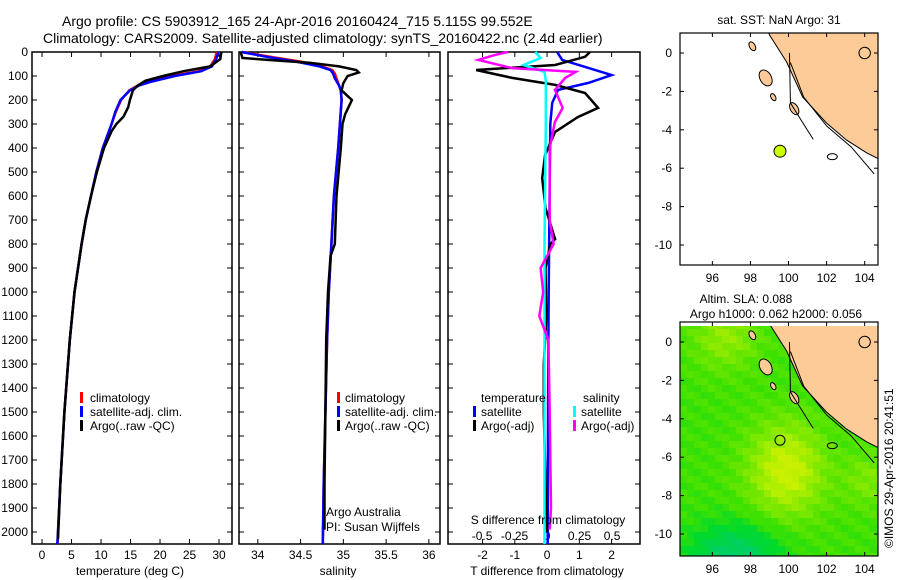 The image size is (900, 580). What do you see at coordinates (482, 536) in the screenshot?
I see `s-tick-label: -0.5` at bounding box center [482, 536].